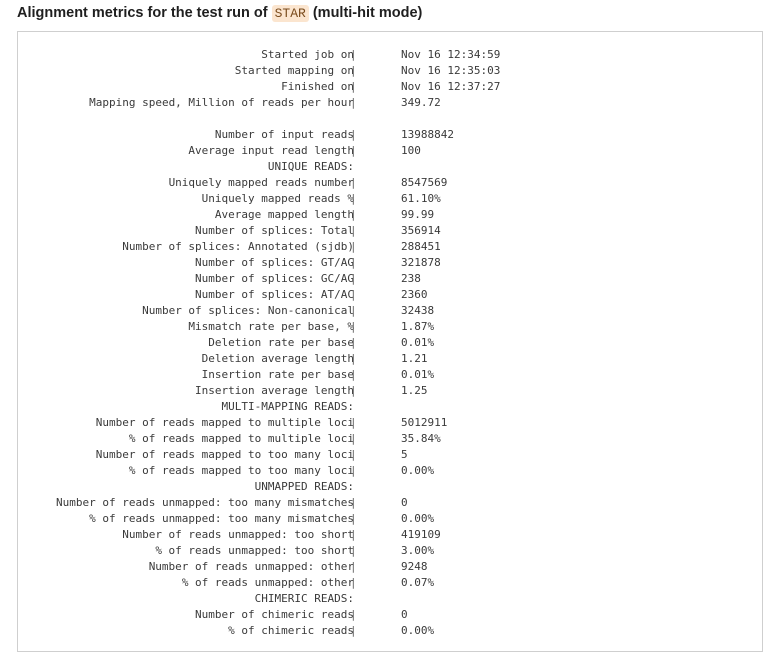 This screenshot has height=665, width=775. What do you see at coordinates (251, 566) in the screenshot?
I see `metric-label: Number of reads unmapped: other` at bounding box center [251, 566].